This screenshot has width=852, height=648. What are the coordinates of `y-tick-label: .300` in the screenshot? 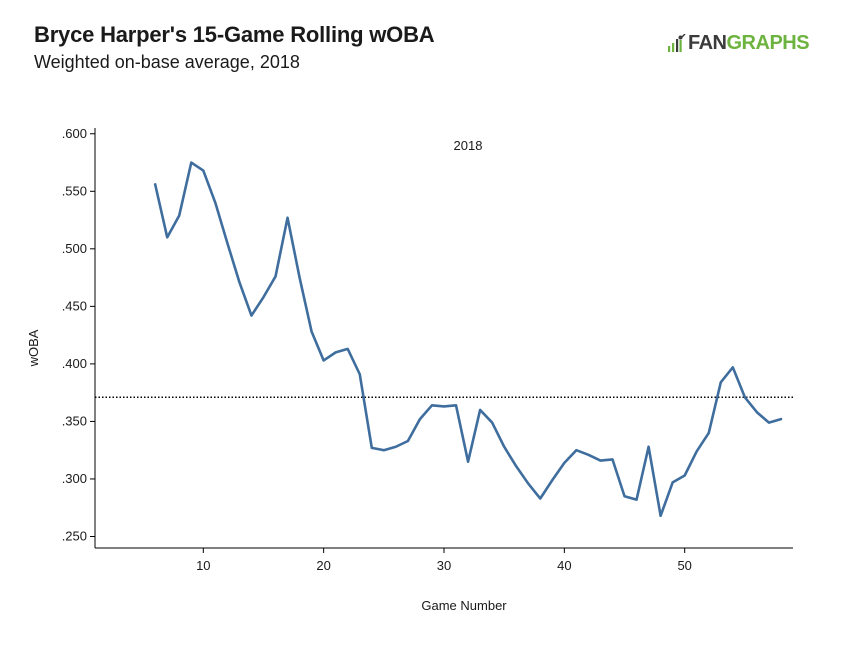 It's located at (74, 478).